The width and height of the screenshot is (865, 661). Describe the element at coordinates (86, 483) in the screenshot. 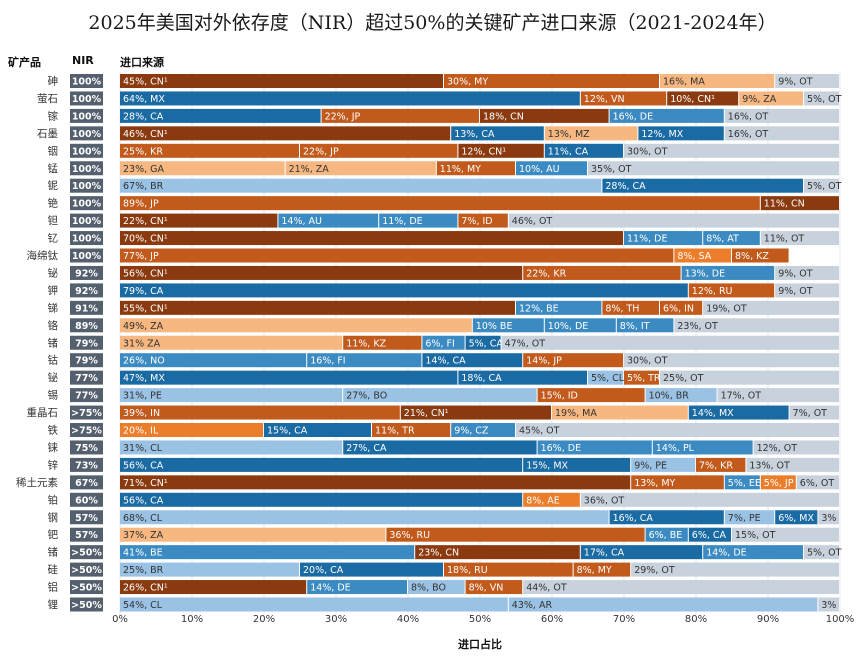

I see `nir-value: 67%` at that location.